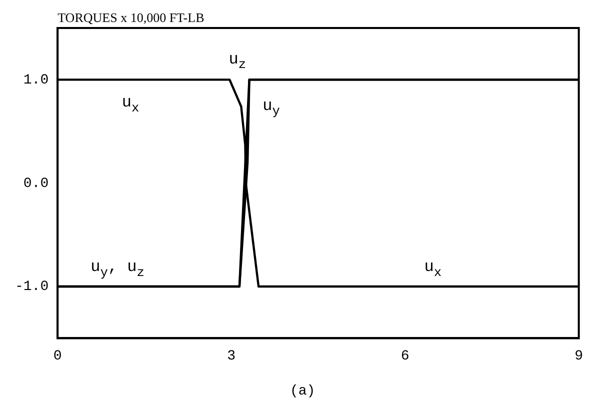 The image size is (594, 417). I want to click on x-tick-label: 6, so click(405, 356).